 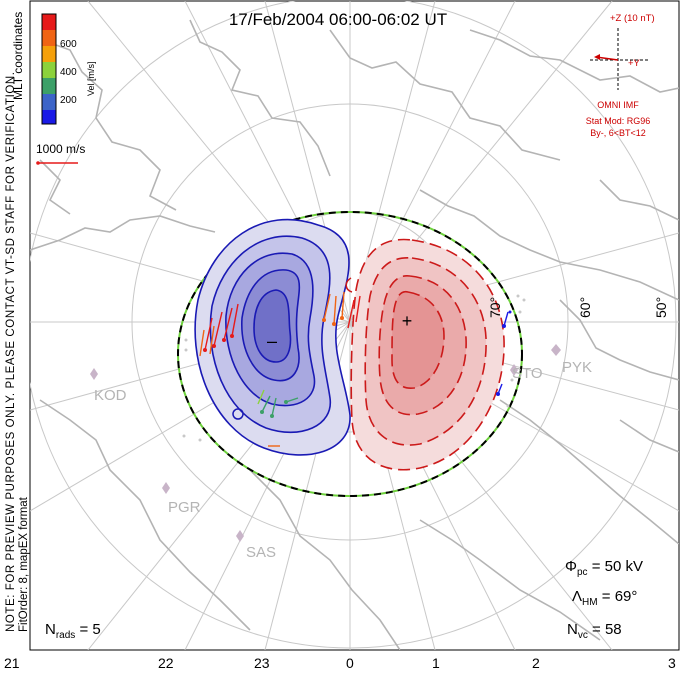 I want to click on latitude-label-50: 50°, so click(x=661, y=307).